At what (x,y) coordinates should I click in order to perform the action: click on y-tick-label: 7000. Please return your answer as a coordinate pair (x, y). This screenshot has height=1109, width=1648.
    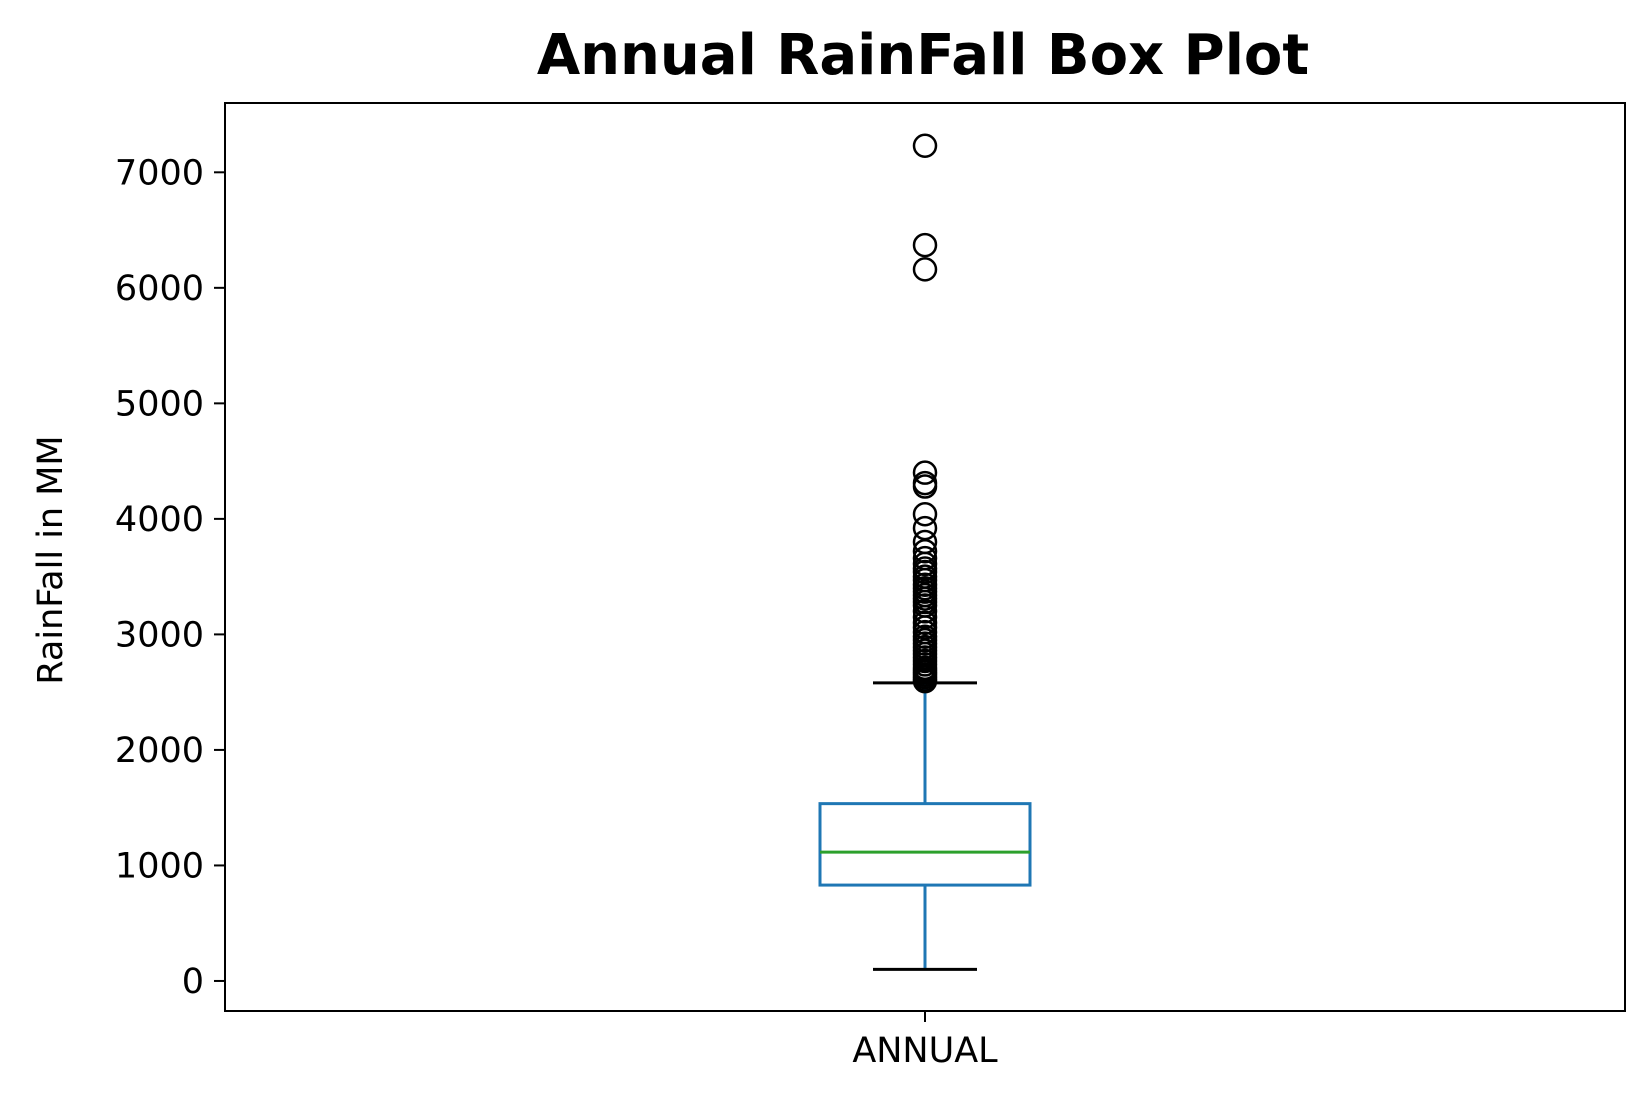
    Looking at the image, I should click on (159, 173).